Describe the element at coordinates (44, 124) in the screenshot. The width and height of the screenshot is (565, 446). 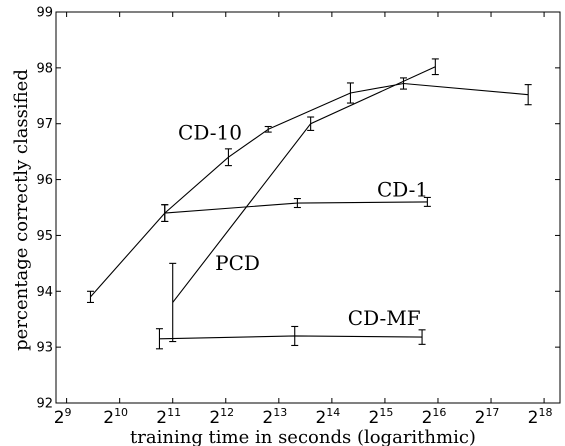
I see `y-tick-label: 97` at that location.